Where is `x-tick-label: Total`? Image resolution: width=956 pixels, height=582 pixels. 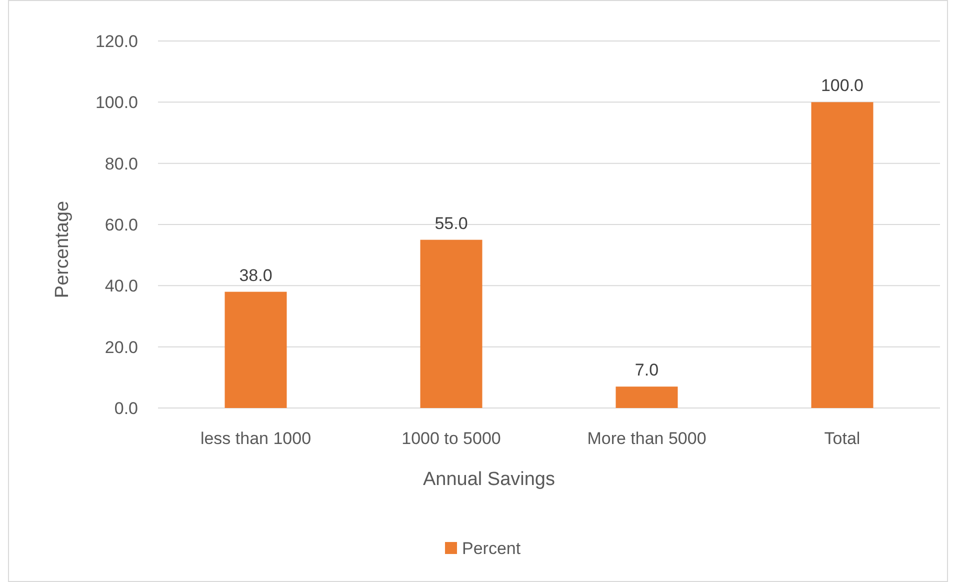 x-tick-label: Total is located at coordinates (842, 438).